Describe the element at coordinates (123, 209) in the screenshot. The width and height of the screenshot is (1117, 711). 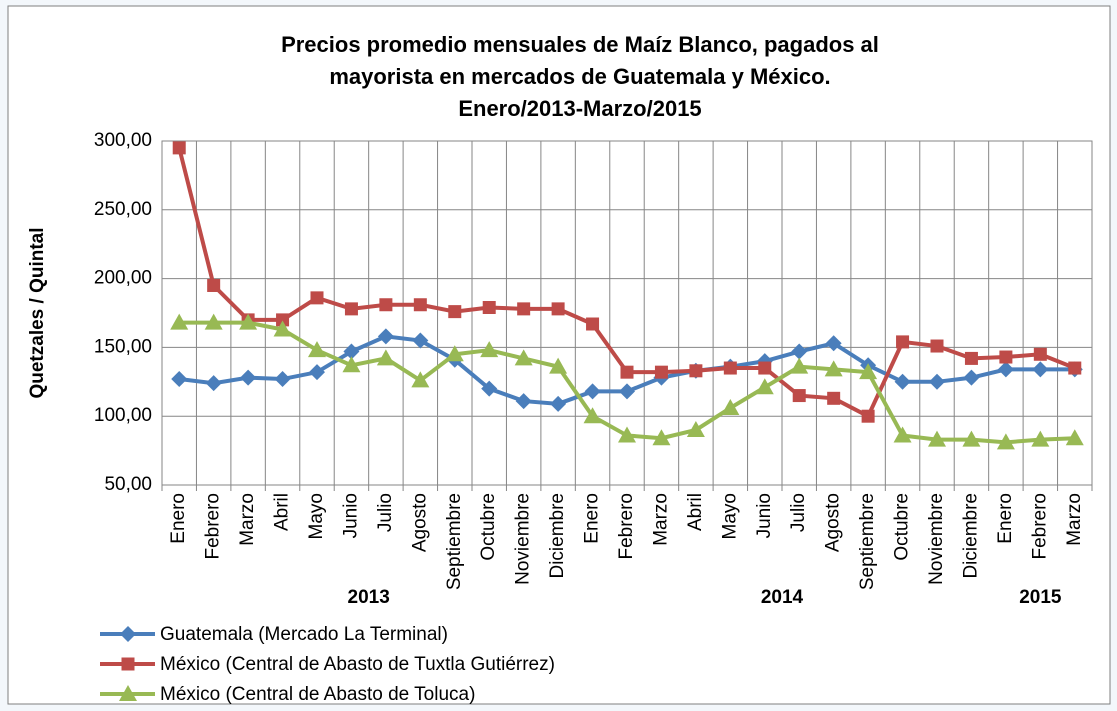
I see `y-tick-label: 250,00` at that location.